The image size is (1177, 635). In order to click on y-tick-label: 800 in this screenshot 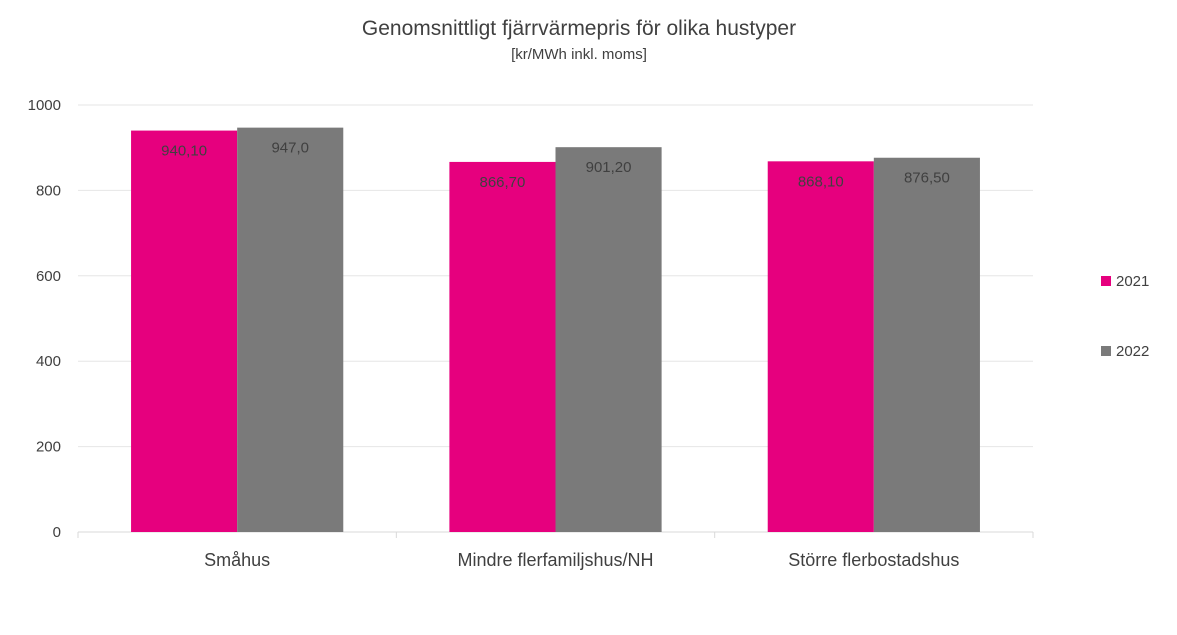, I will do `click(48, 190)`.